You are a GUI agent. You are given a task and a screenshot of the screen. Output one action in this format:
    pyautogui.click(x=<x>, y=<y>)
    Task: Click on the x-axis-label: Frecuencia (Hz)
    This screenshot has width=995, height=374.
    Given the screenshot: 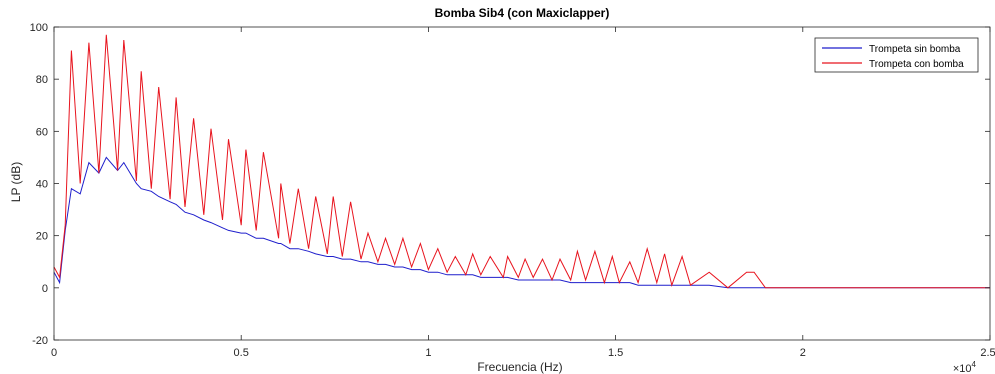 What is the action you would take?
    pyautogui.click(x=519, y=367)
    